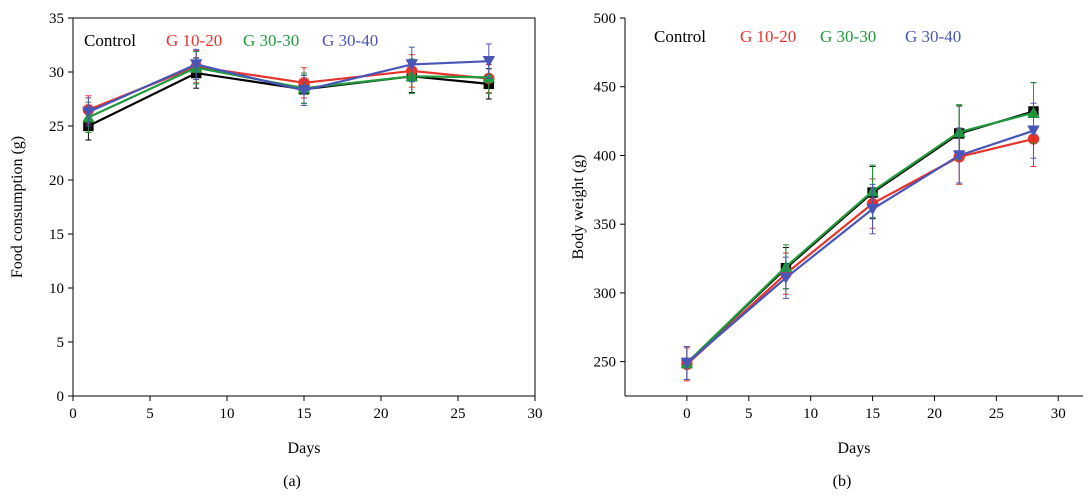  I want to click on y-tick-label: 20, so click(56, 181).